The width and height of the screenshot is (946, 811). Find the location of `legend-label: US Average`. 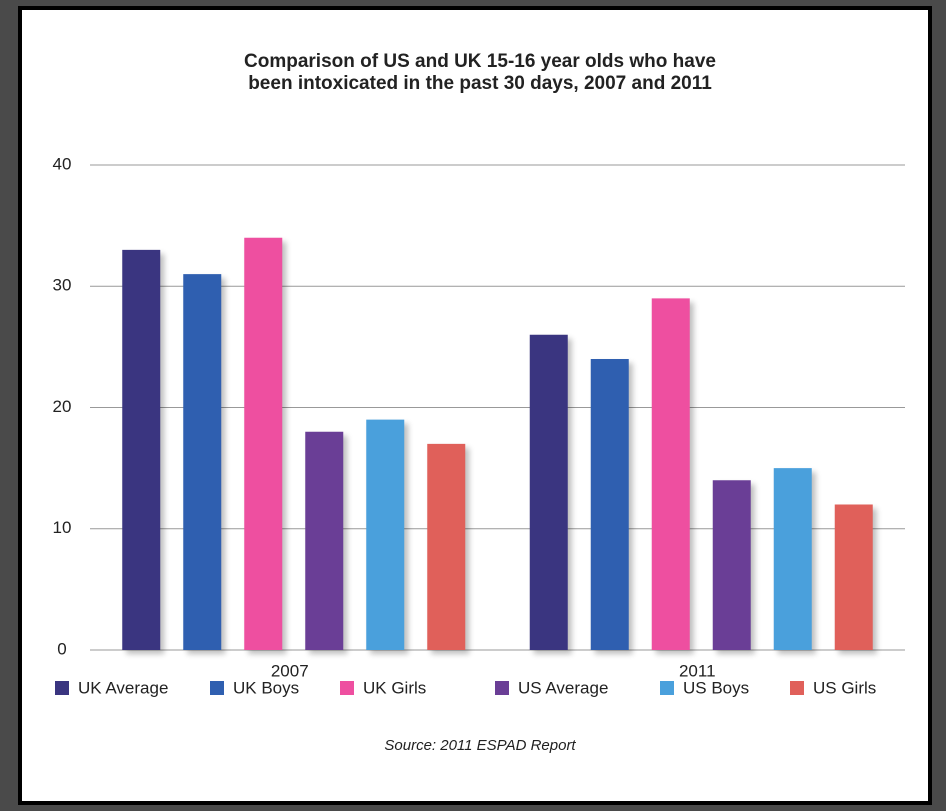

legend-label: US Average is located at coordinates (563, 687).